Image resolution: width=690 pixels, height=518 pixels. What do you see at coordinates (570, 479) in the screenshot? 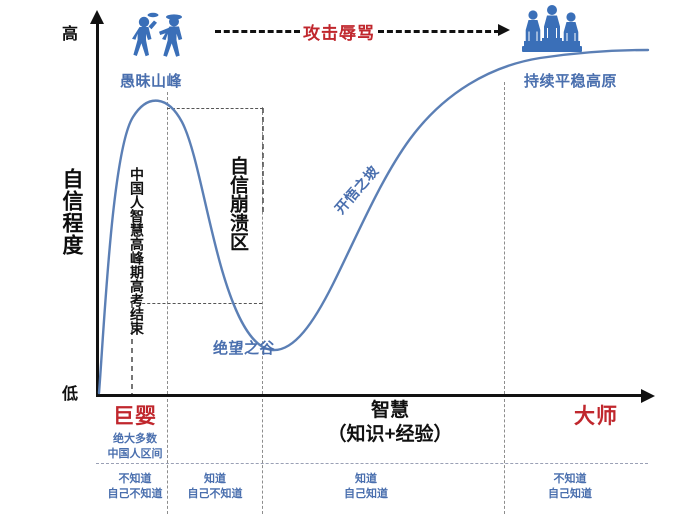
I see `quadrant-4-line1: 不知道` at bounding box center [570, 479].